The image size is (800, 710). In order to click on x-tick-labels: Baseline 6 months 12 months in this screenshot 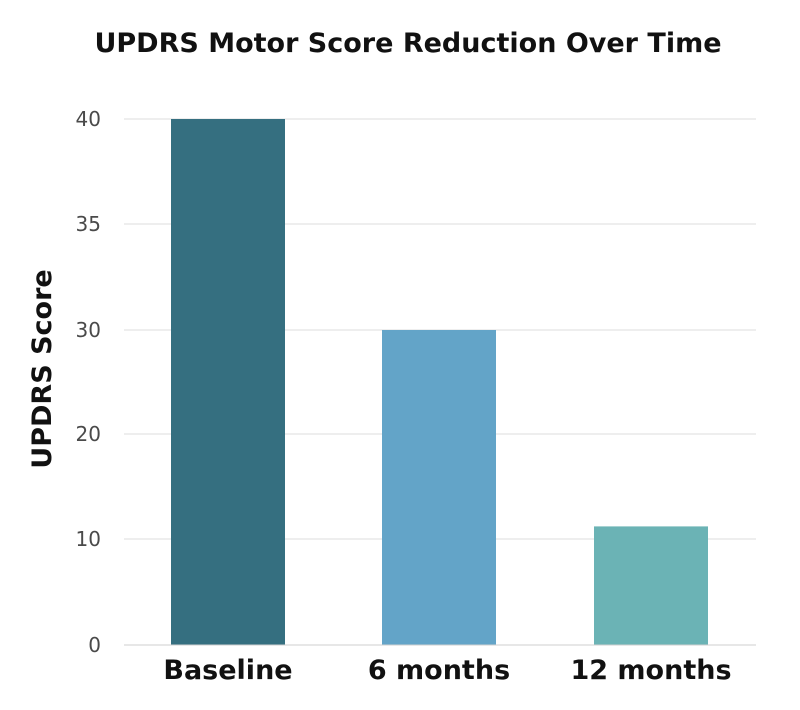, I will do `click(447, 670)`.